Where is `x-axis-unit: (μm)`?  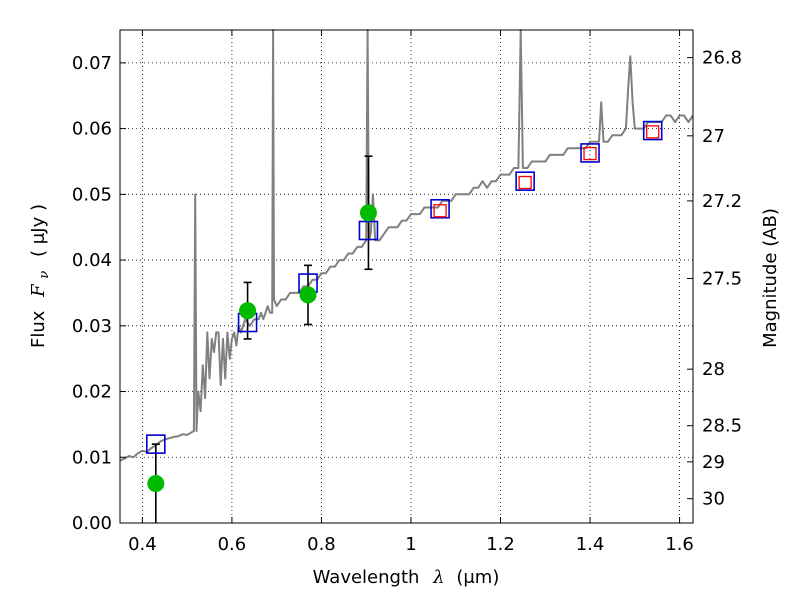
x-axis-unit: (μm) is located at coordinates (477, 577).